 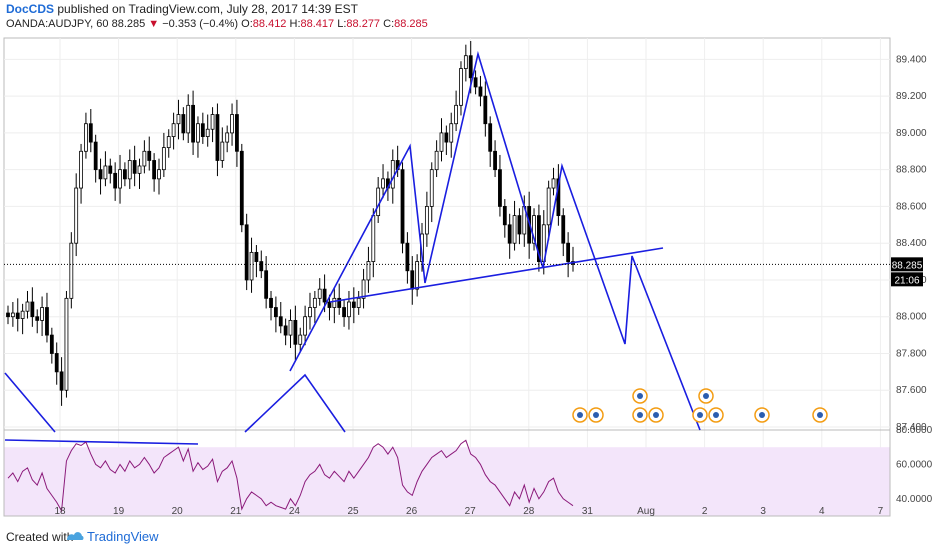 I want to click on rsi-tick-label: 80.0000, so click(x=914, y=430).